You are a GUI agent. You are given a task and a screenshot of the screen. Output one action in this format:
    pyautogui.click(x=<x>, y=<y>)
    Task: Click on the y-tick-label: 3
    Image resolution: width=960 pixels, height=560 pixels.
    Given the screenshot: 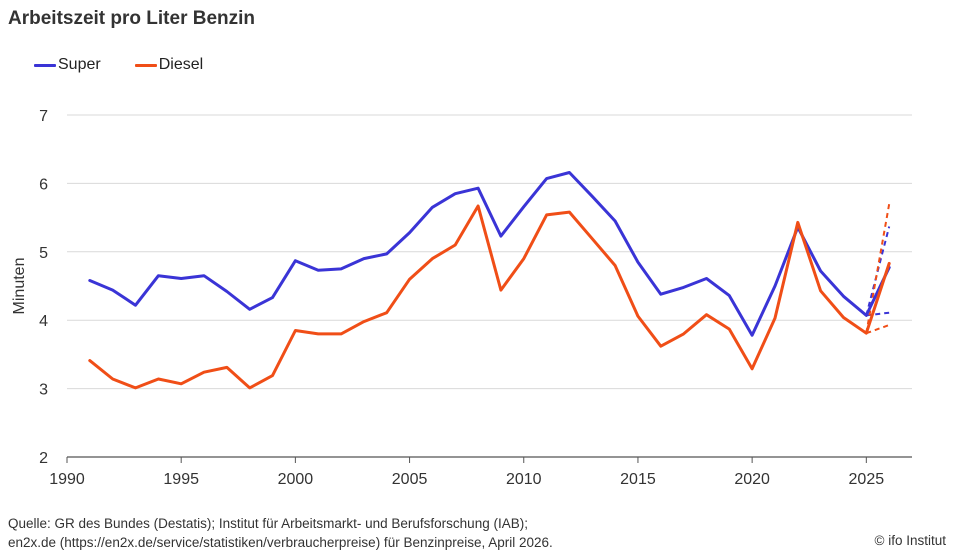 What is the action you would take?
    pyautogui.click(x=43, y=390)
    